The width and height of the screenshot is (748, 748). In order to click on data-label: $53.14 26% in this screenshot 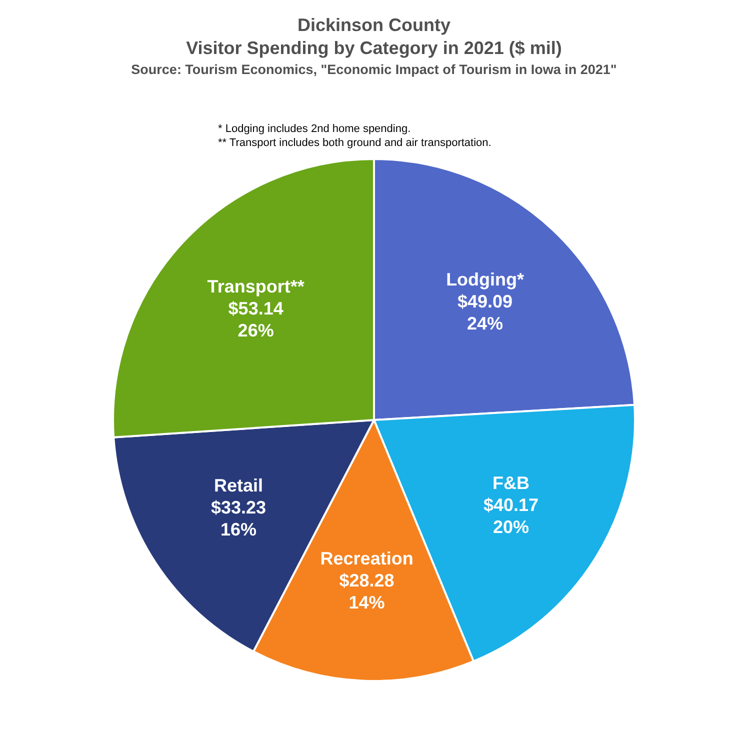, I will do `click(256, 319)`.